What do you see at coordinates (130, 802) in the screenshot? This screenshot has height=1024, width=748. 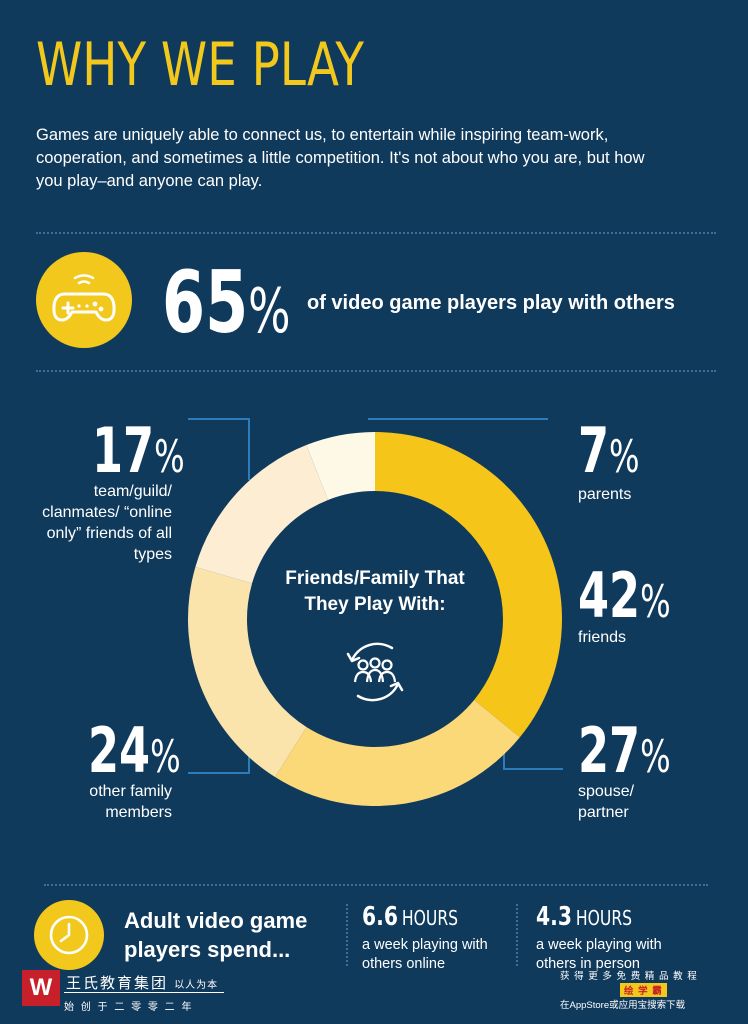 I see `family-label: other family members` at bounding box center [130, 802].